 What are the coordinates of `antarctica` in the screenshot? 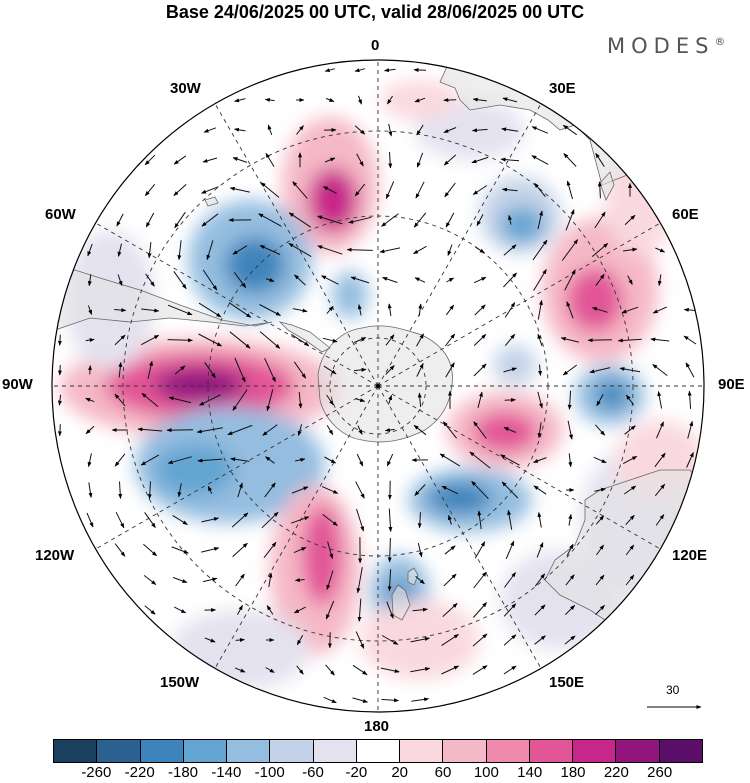 It's located at (385, 384).